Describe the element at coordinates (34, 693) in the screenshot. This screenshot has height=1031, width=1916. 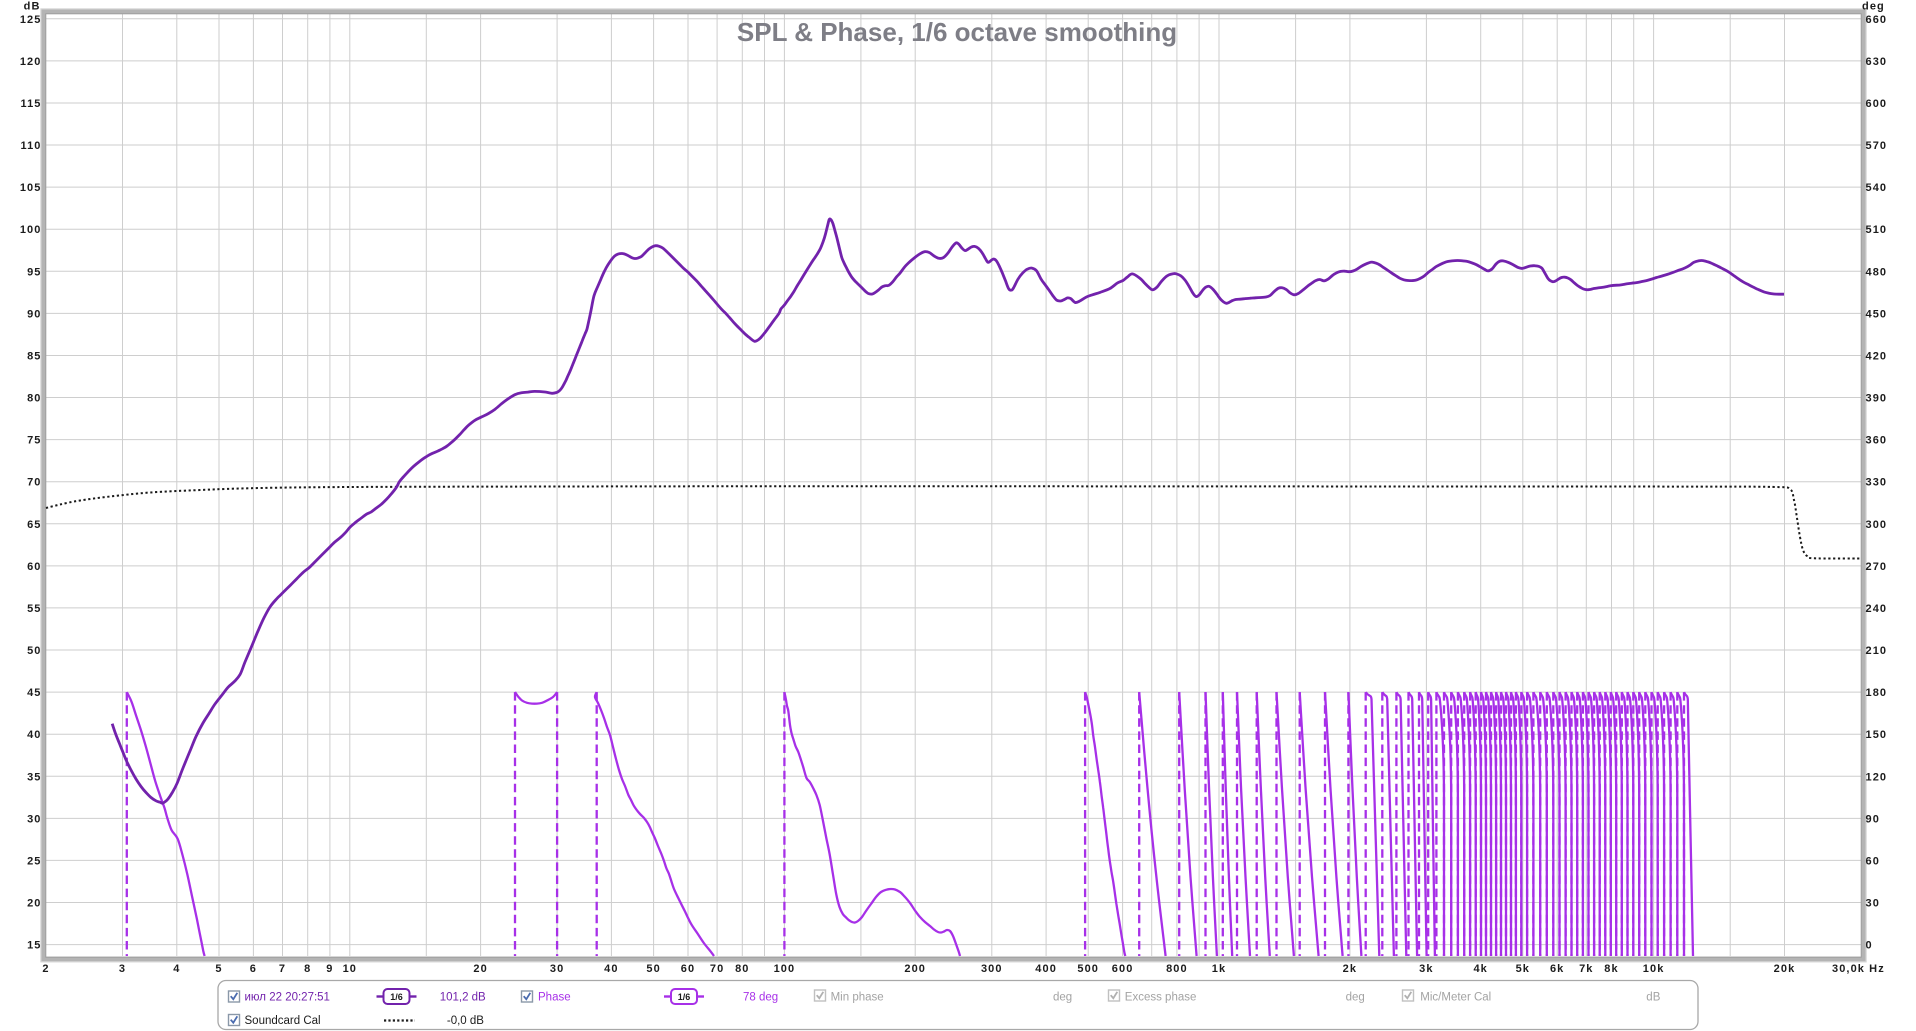
I see `svg-text: 45` at that location.